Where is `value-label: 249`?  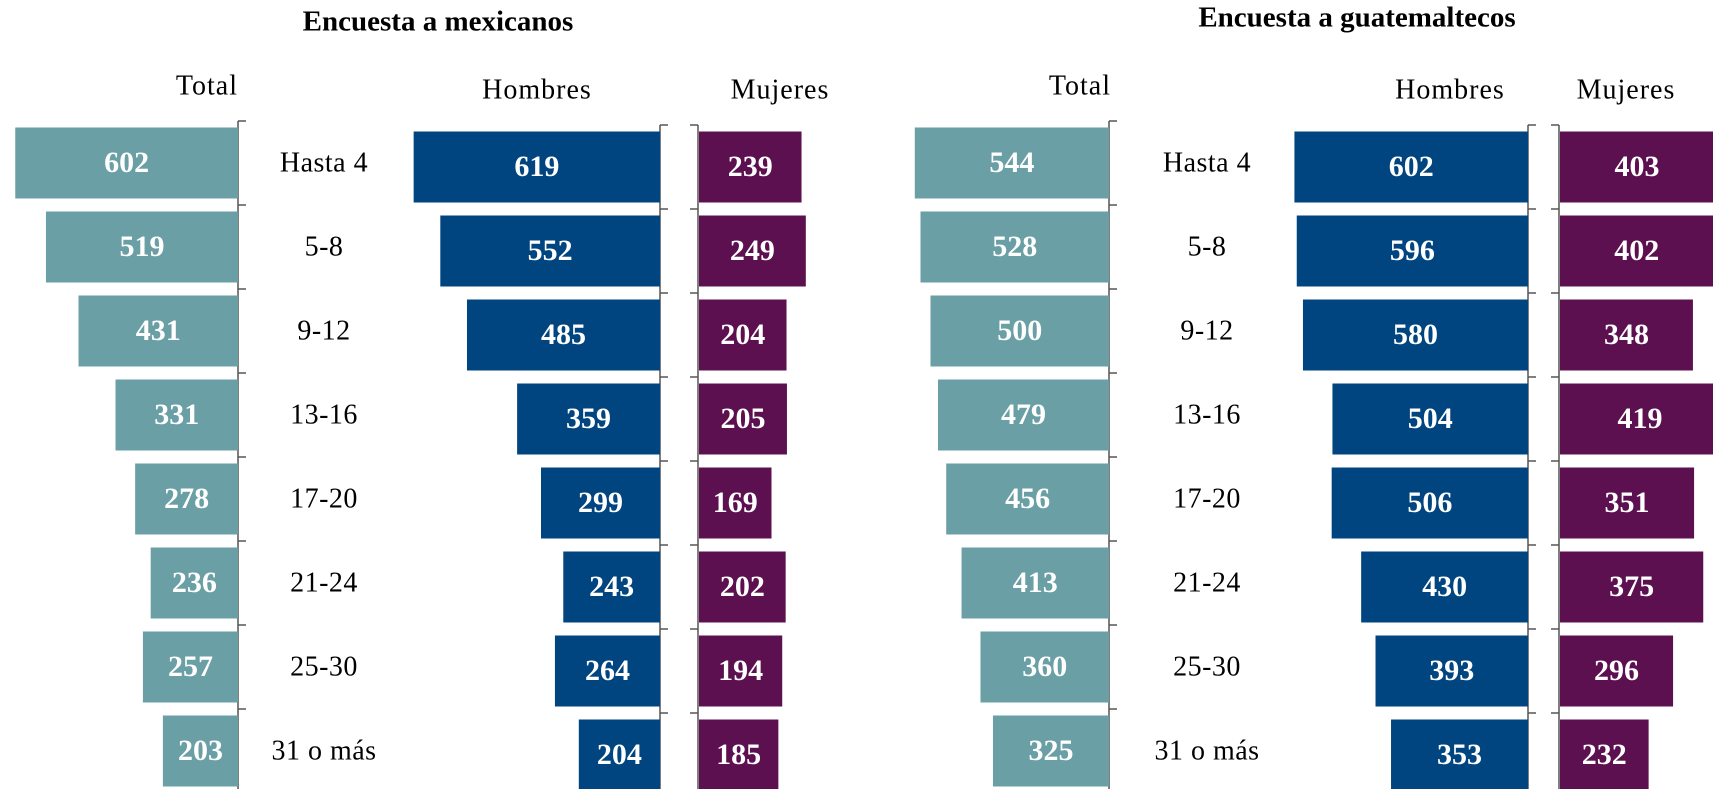 value-label: 249 is located at coordinates (752, 250).